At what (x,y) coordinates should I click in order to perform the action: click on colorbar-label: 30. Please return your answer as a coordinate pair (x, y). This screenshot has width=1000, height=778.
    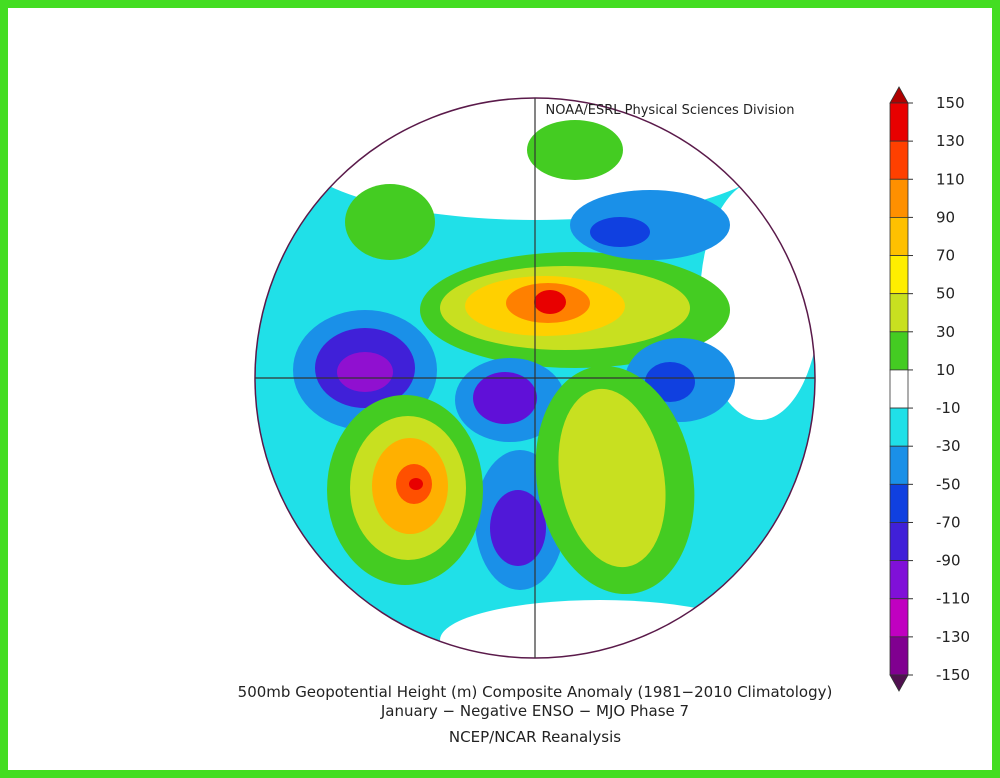
    Looking at the image, I should click on (945, 332).